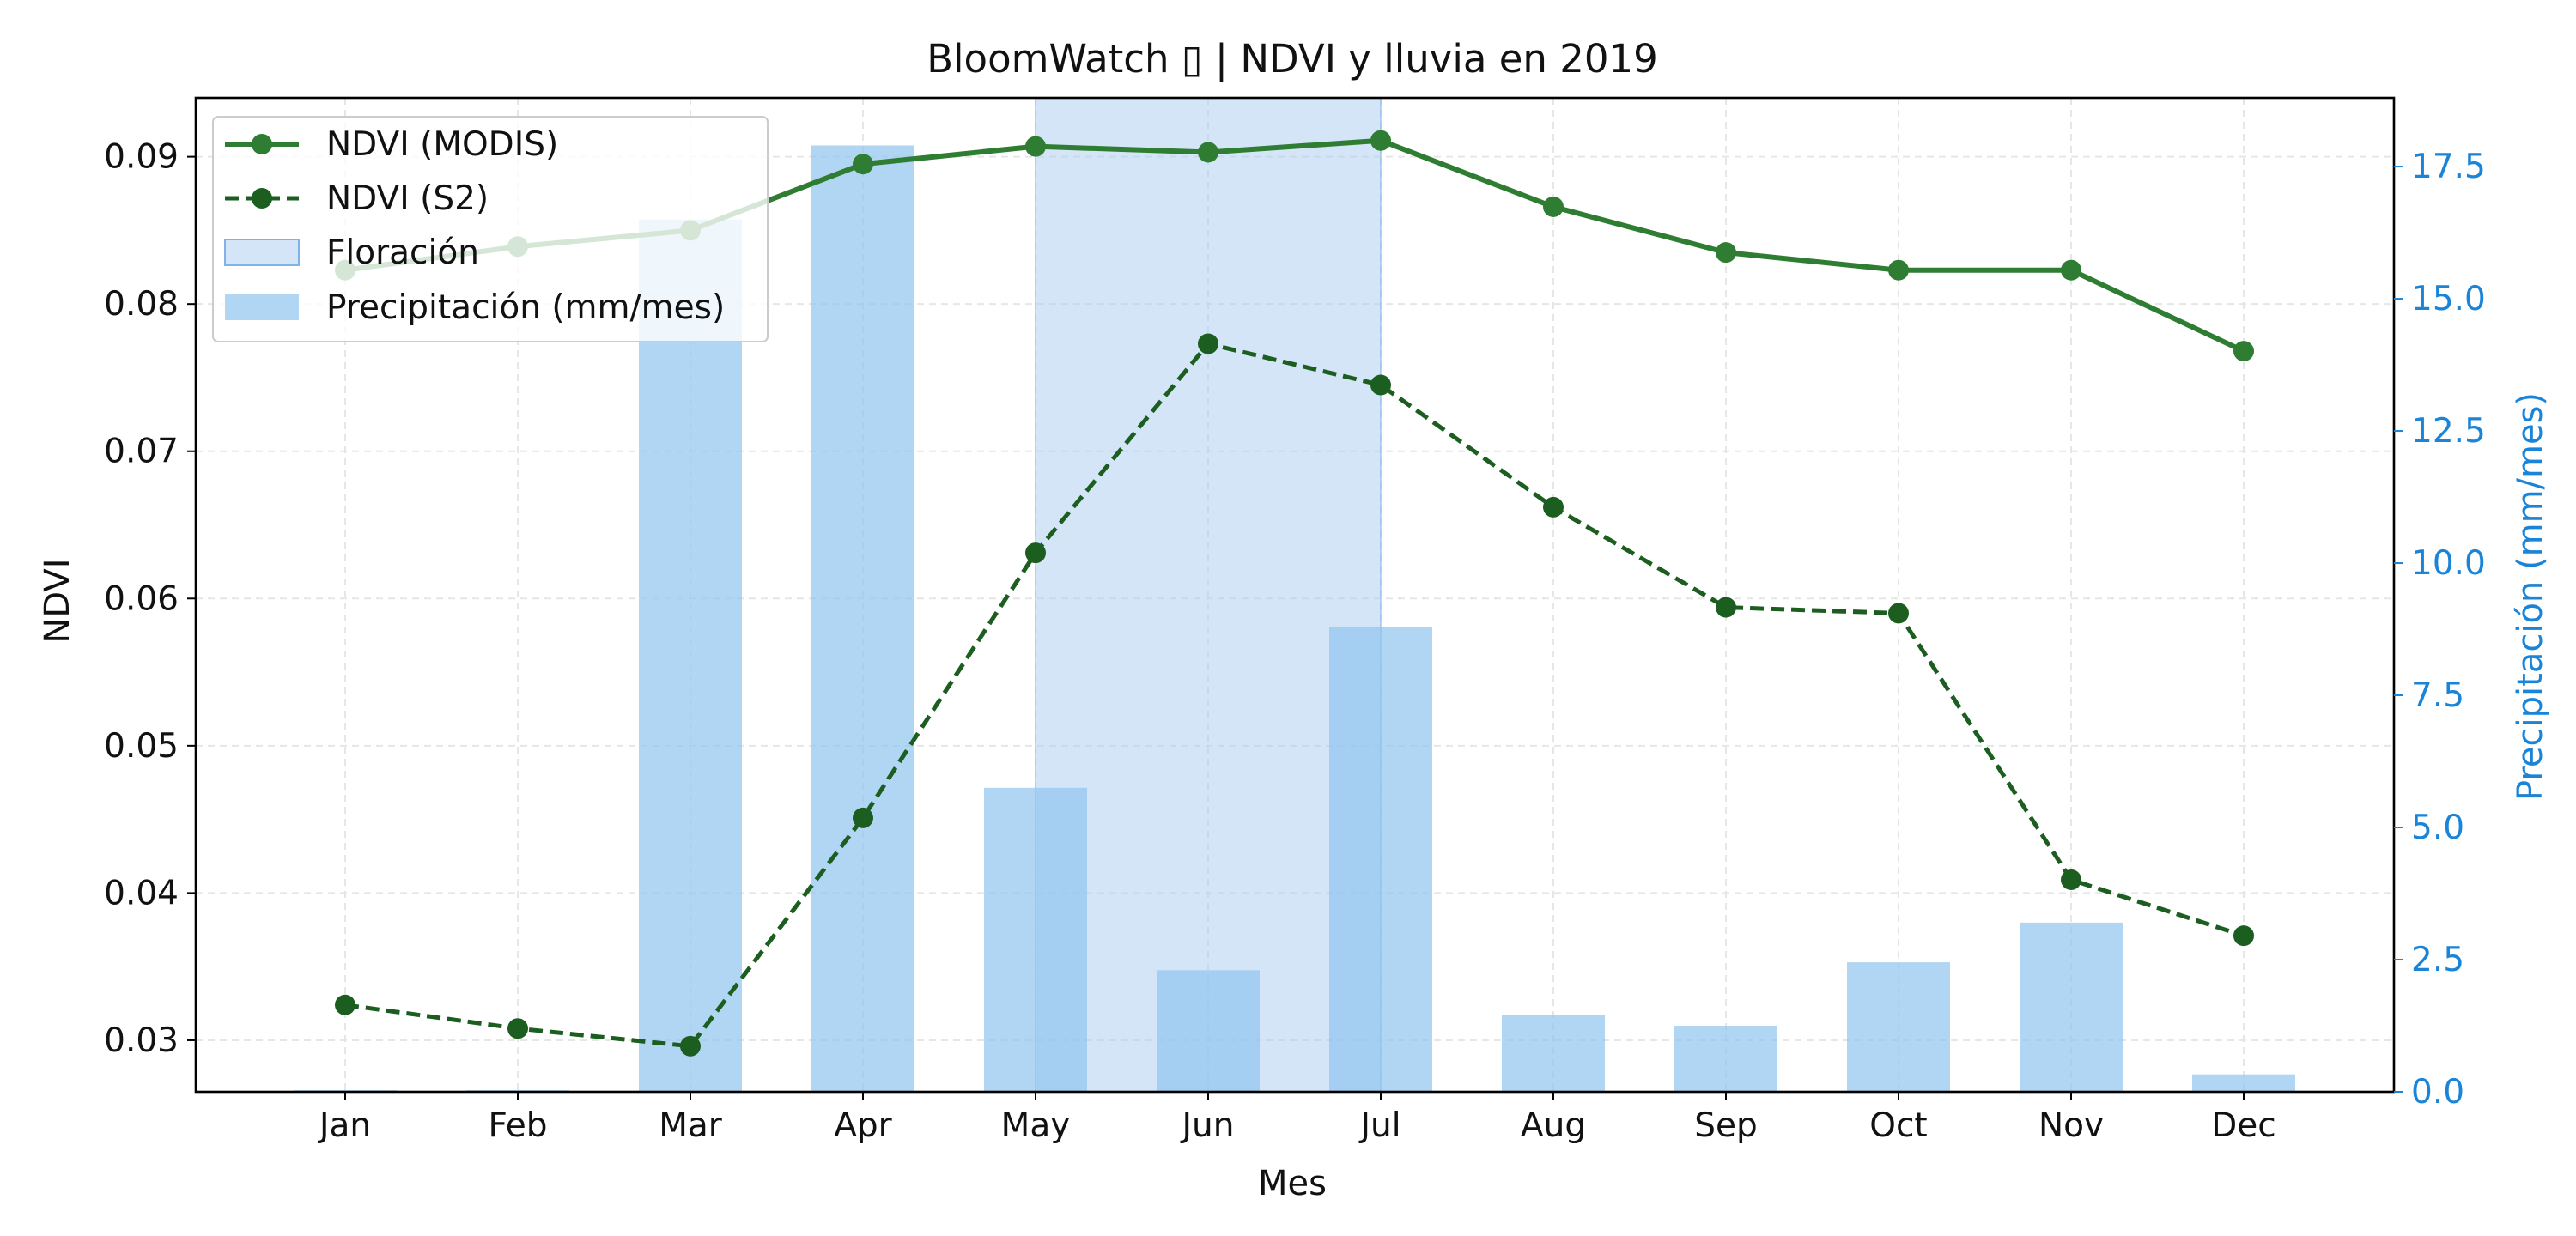 This screenshot has height=1236, width=2576. What do you see at coordinates (2244, 351) in the screenshot?
I see `ndvi-ndvi-modis-point-dec` at bounding box center [2244, 351].